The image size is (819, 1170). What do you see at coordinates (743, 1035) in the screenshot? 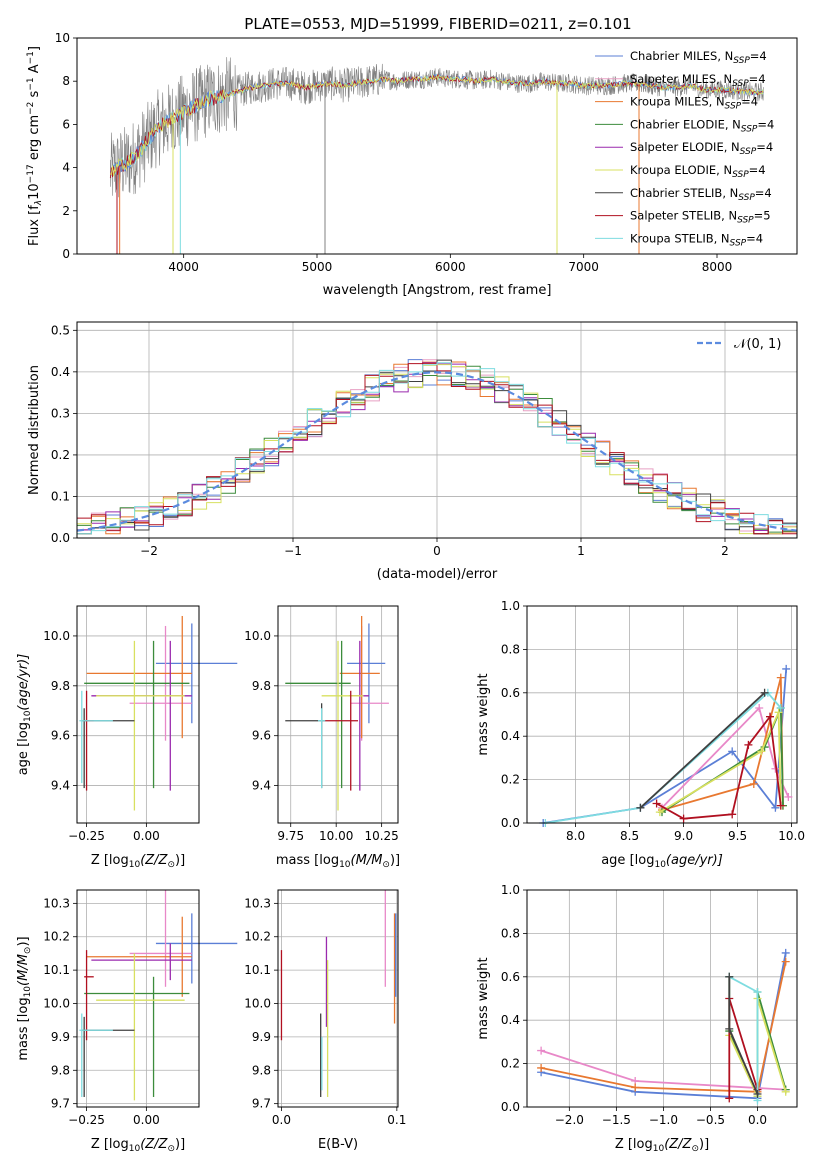
I see `weight-z-series` at bounding box center [743, 1035].